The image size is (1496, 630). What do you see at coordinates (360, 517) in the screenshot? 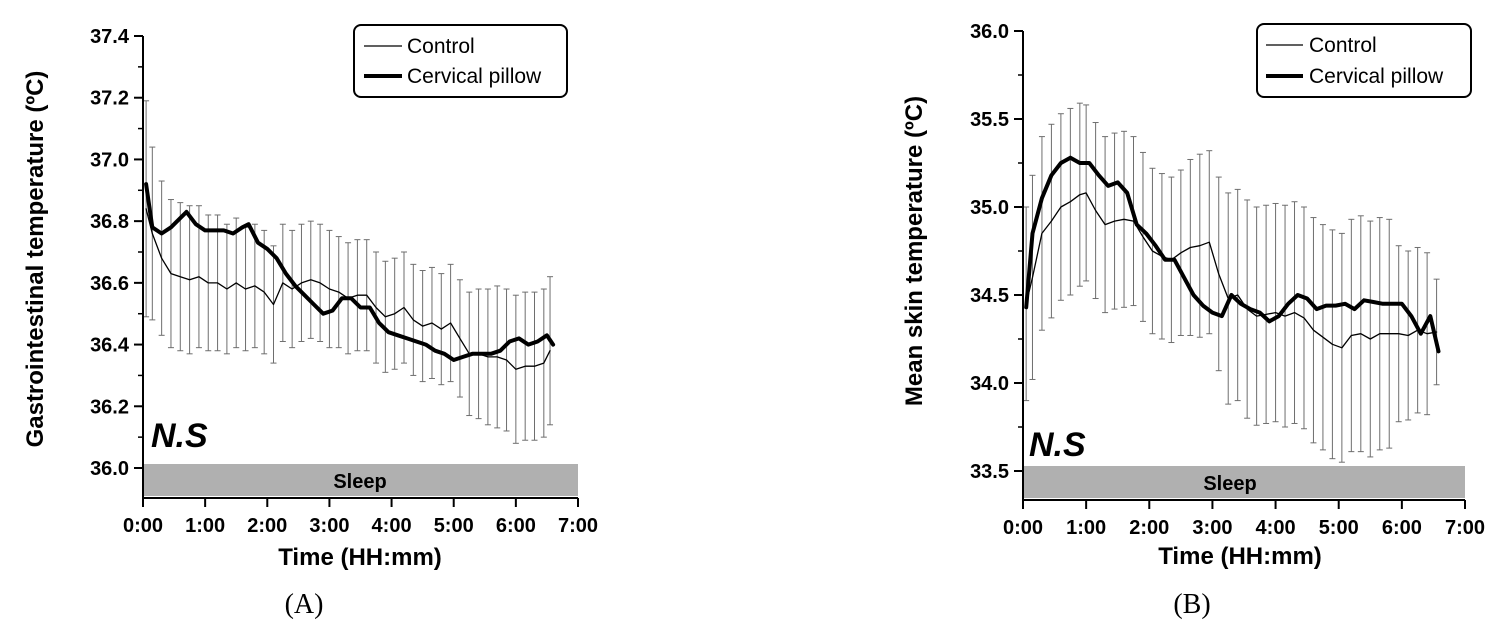
I see `x-ticks-a: 0:00 1:00 2:00 3:00 4:00 5:00 6:00 7:00` at bounding box center [360, 517].